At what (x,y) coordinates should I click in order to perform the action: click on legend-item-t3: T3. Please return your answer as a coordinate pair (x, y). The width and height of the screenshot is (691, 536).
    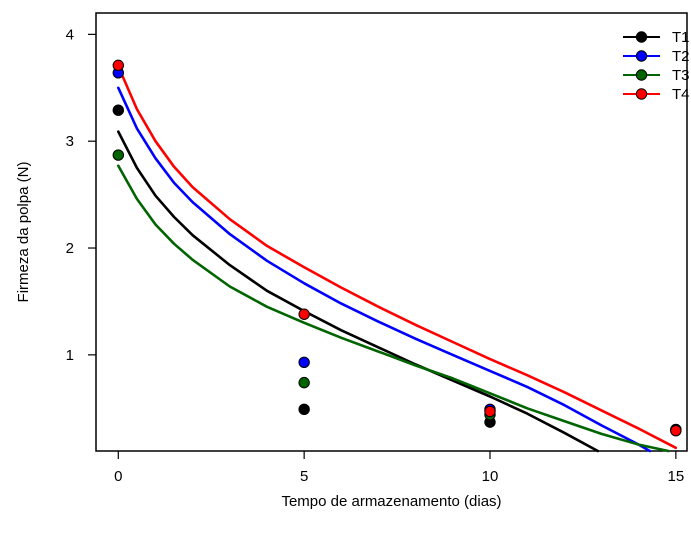
    Looking at the image, I should click on (656, 75).